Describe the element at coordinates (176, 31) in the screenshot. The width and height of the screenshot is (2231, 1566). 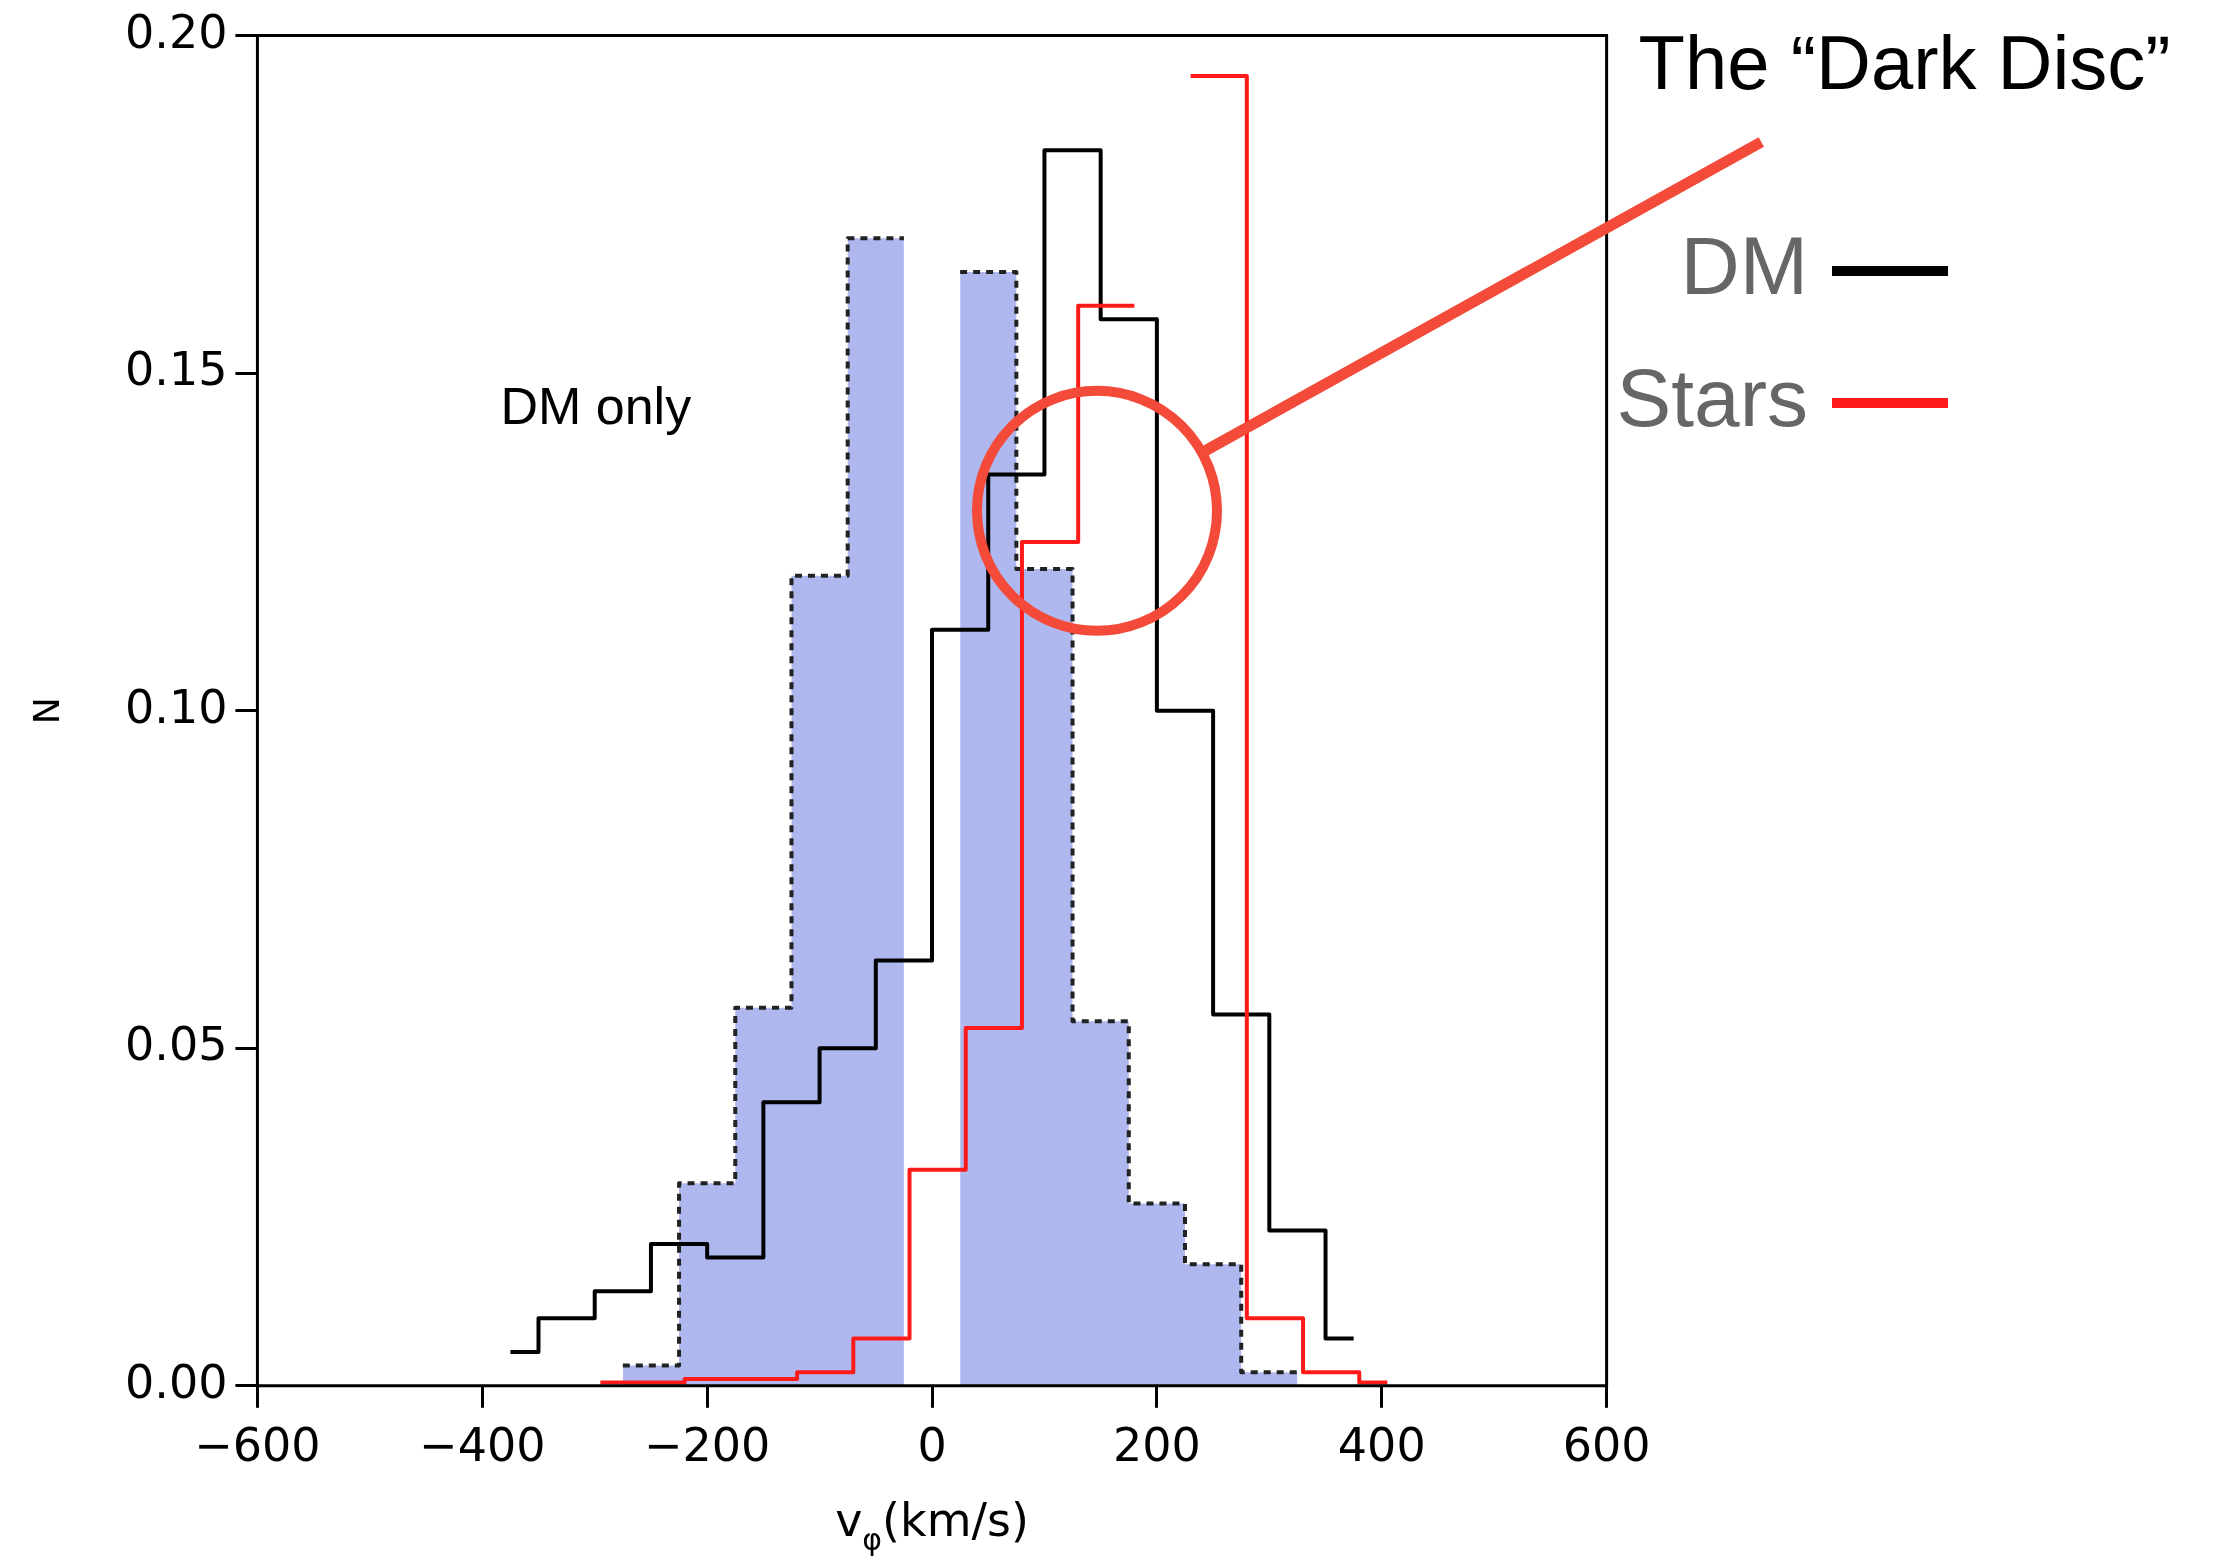
I see `y-tick-label: 0.20` at that location.